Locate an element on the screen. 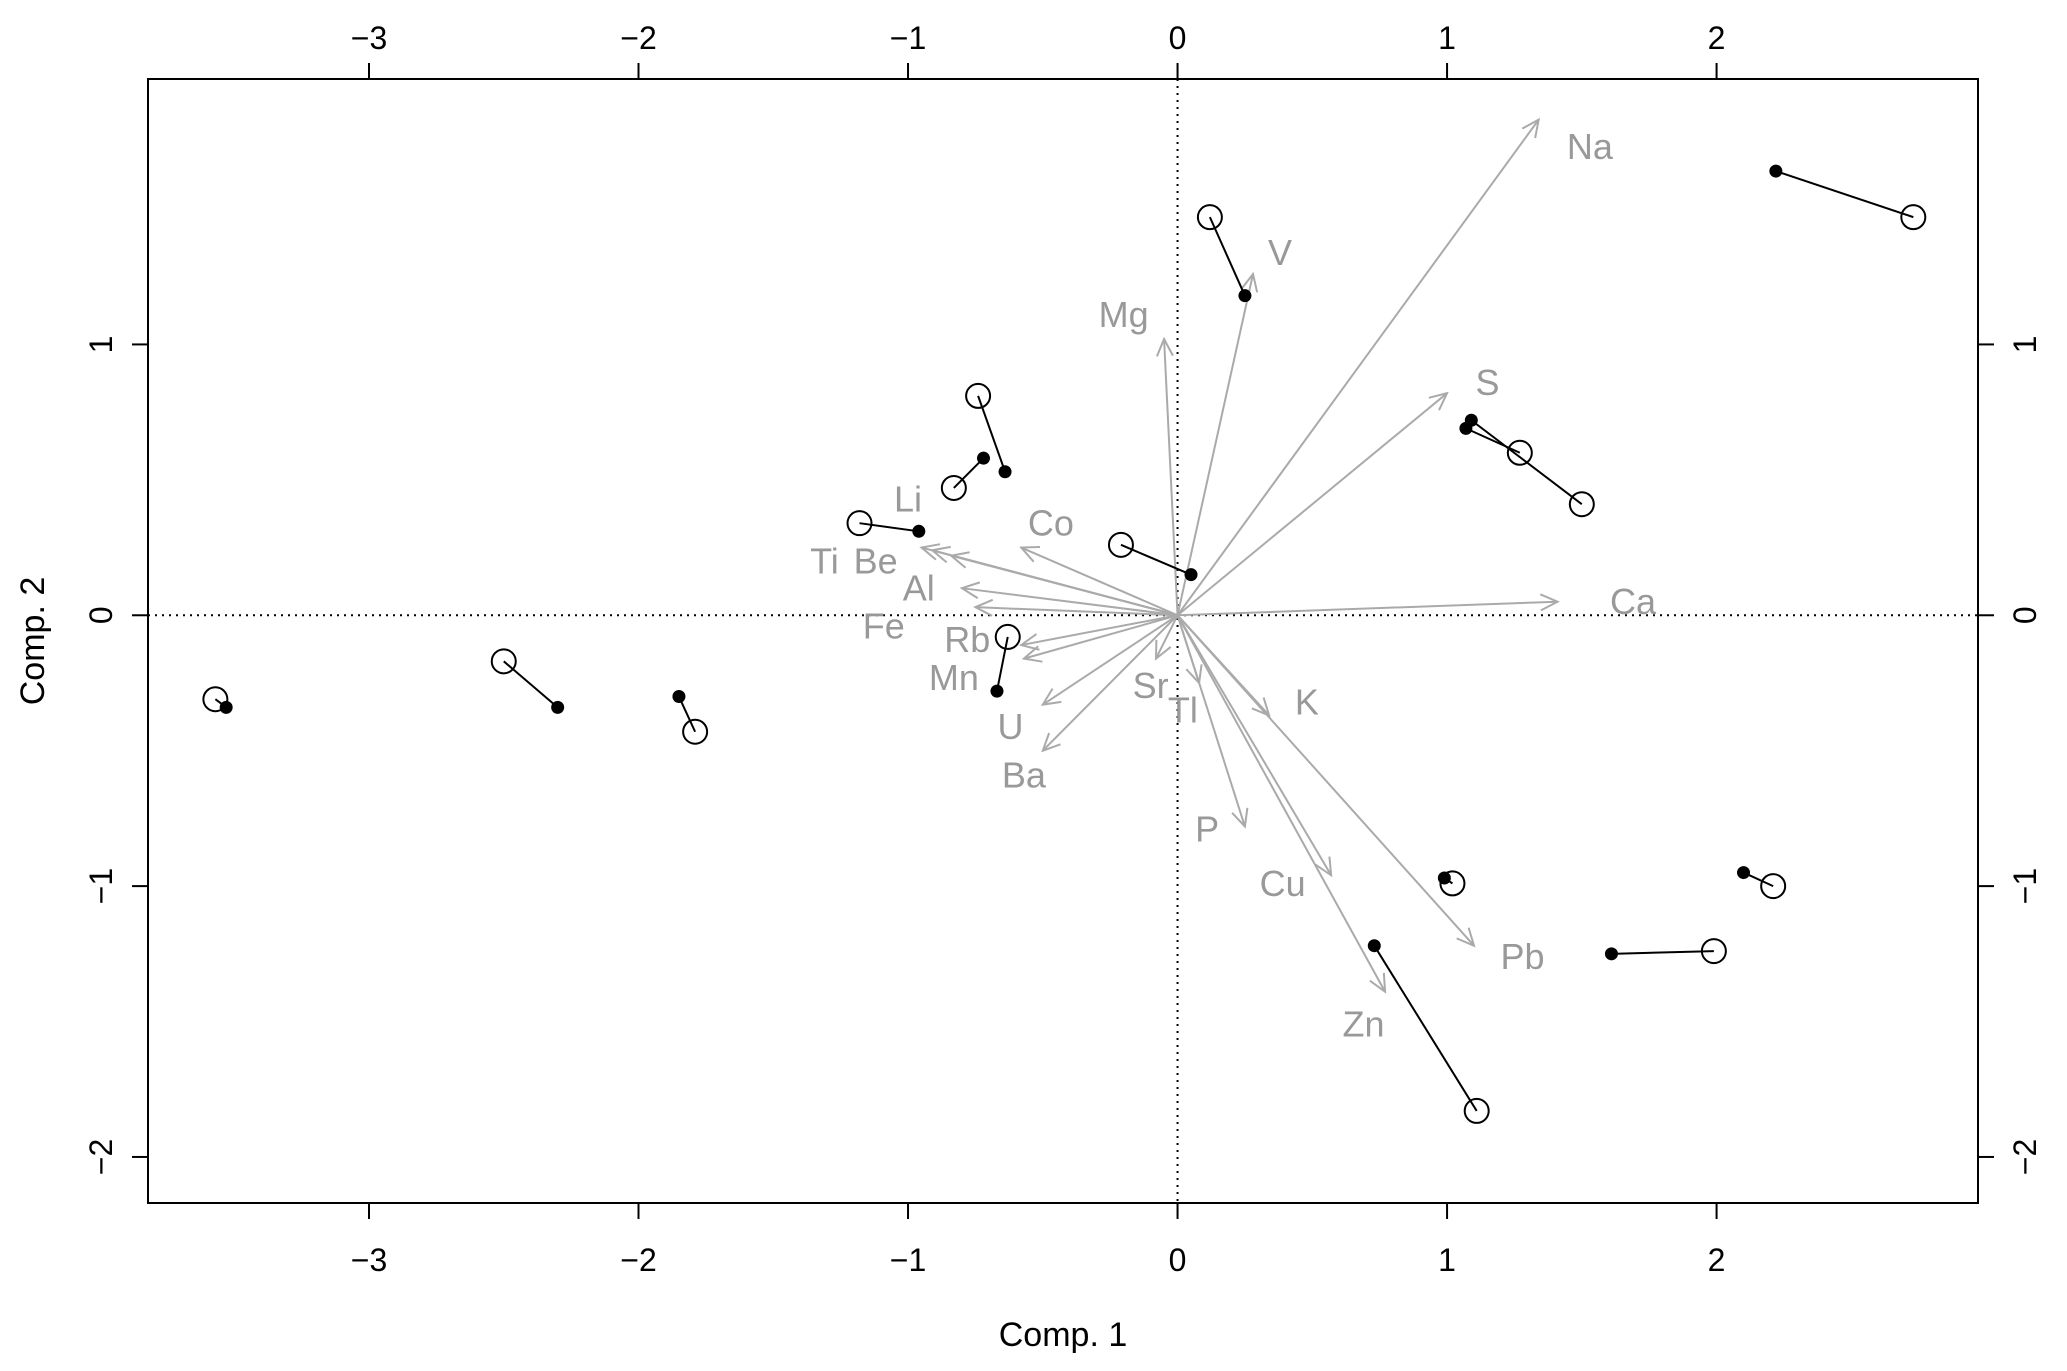 Image resolution: width=2067 pixels, height=1371 pixels. x-tick-label-bottom: 2 is located at coordinates (1717, 1260).